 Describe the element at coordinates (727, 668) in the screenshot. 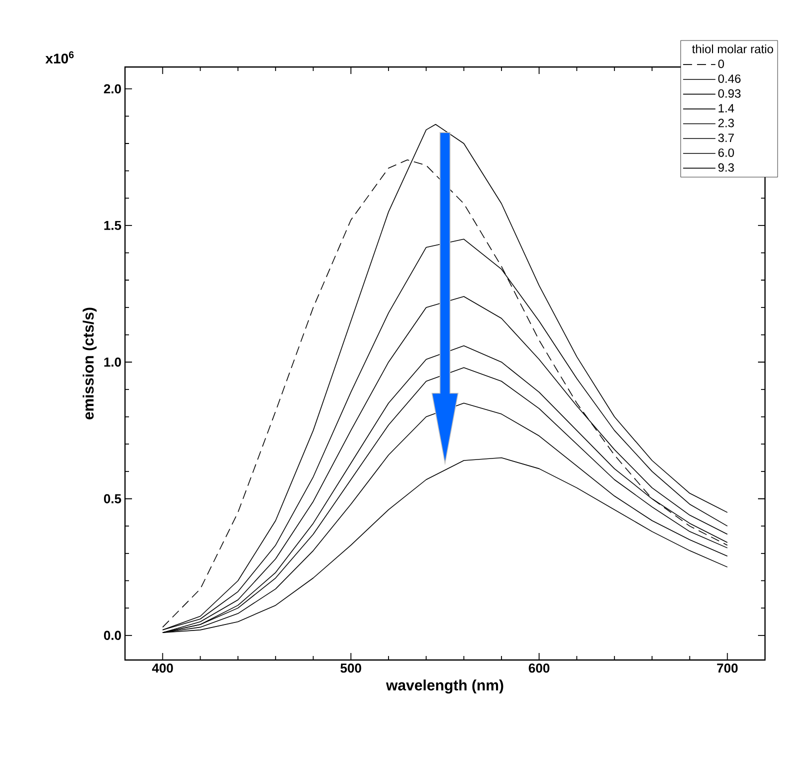

I see `x-tick-label: 700` at that location.